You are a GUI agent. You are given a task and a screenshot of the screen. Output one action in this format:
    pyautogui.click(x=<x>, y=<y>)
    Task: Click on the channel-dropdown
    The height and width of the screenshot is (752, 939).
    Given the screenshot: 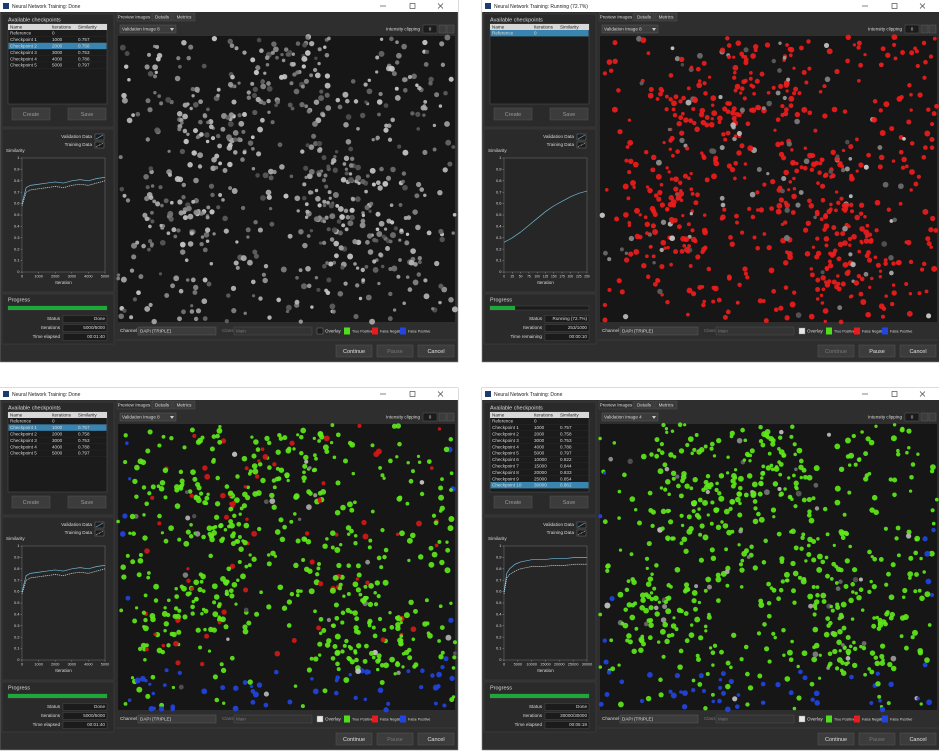 What is the action you would take?
    pyautogui.click(x=177, y=331)
    